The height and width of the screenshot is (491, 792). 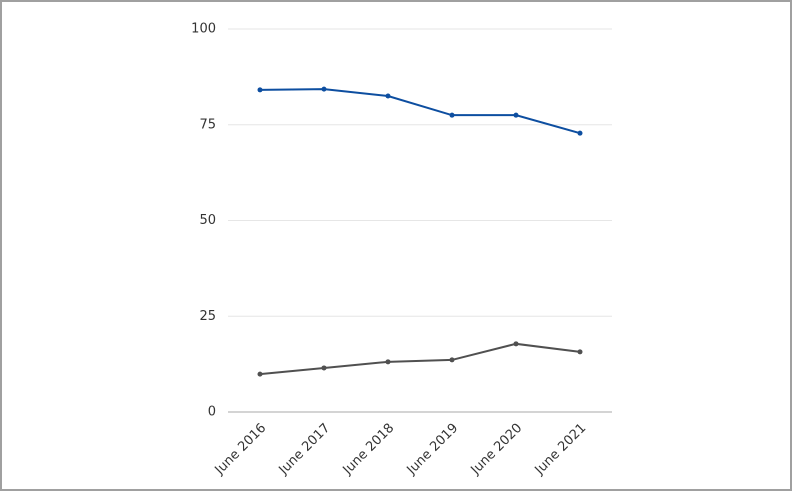 I want to click on y-tick-label: 50, so click(x=207, y=220).